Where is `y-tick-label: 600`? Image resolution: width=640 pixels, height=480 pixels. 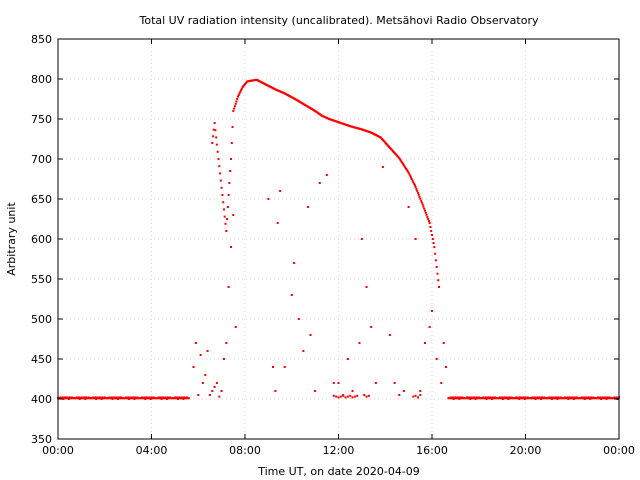
y-tick-label: 600 is located at coordinates (41, 239).